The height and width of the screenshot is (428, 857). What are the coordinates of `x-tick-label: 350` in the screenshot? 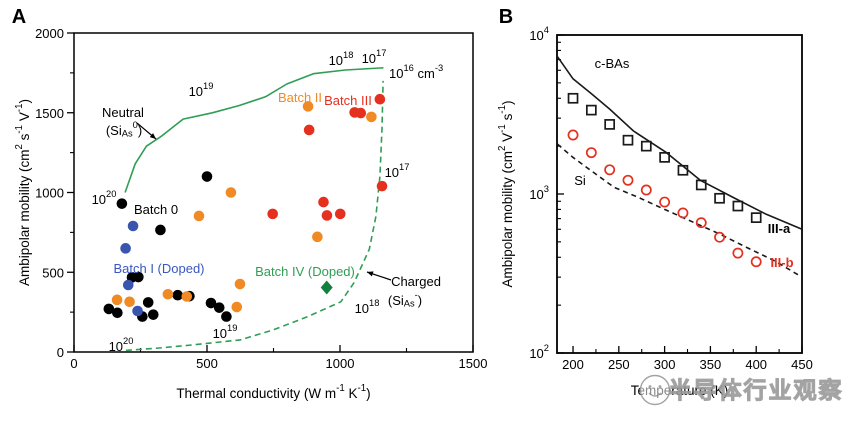 It's located at (711, 364).